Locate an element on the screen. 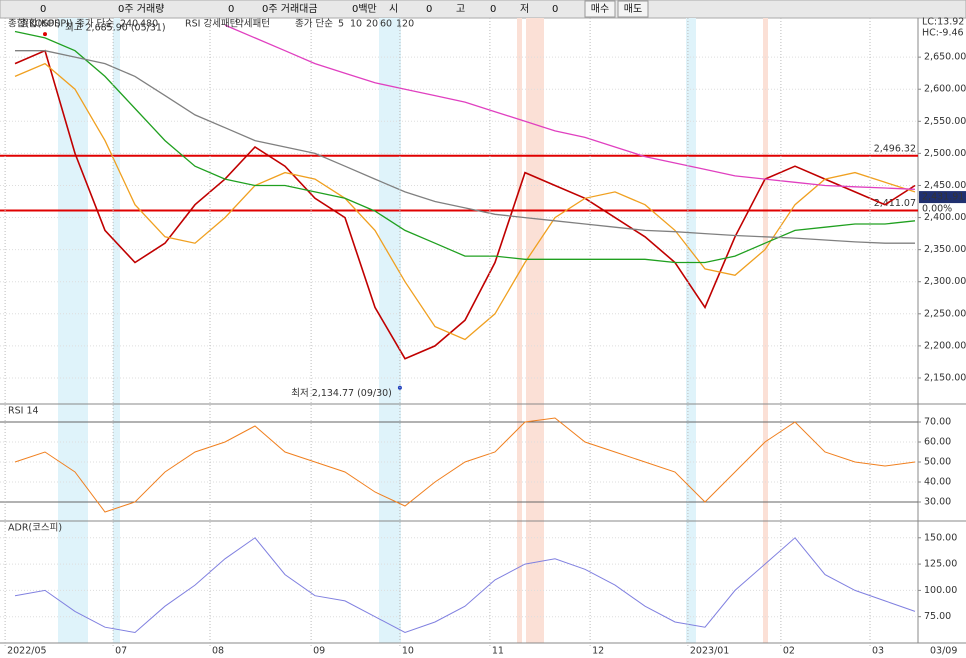  button-label: 매수 is located at coordinates (600, 9).